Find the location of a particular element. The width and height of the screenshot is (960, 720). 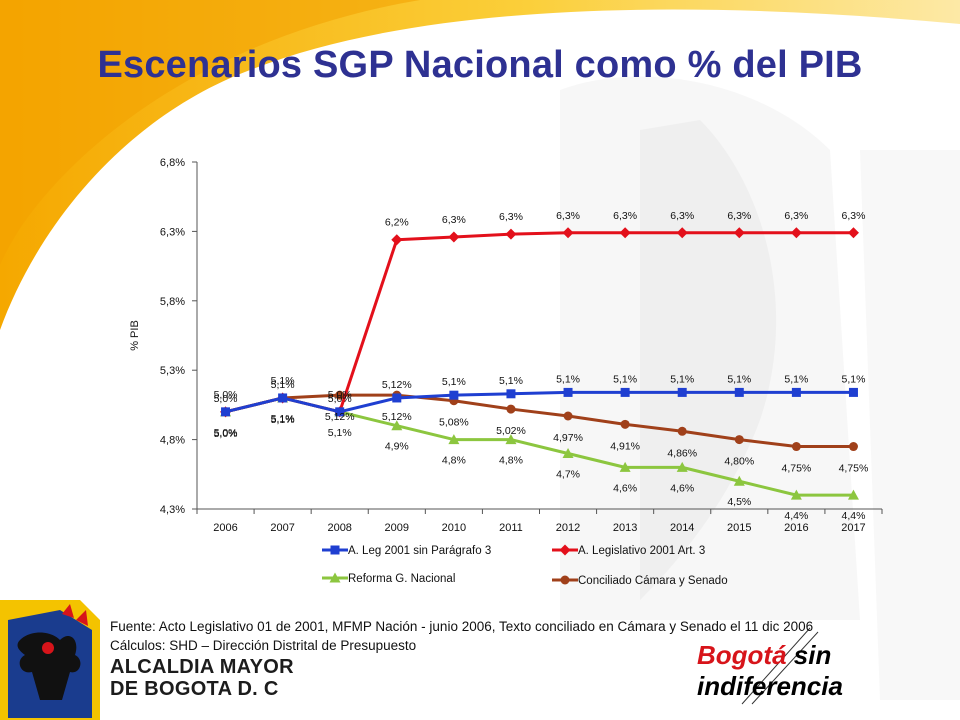

legend-item: Conciliado Cámara y Senado is located at coordinates (640, 581).